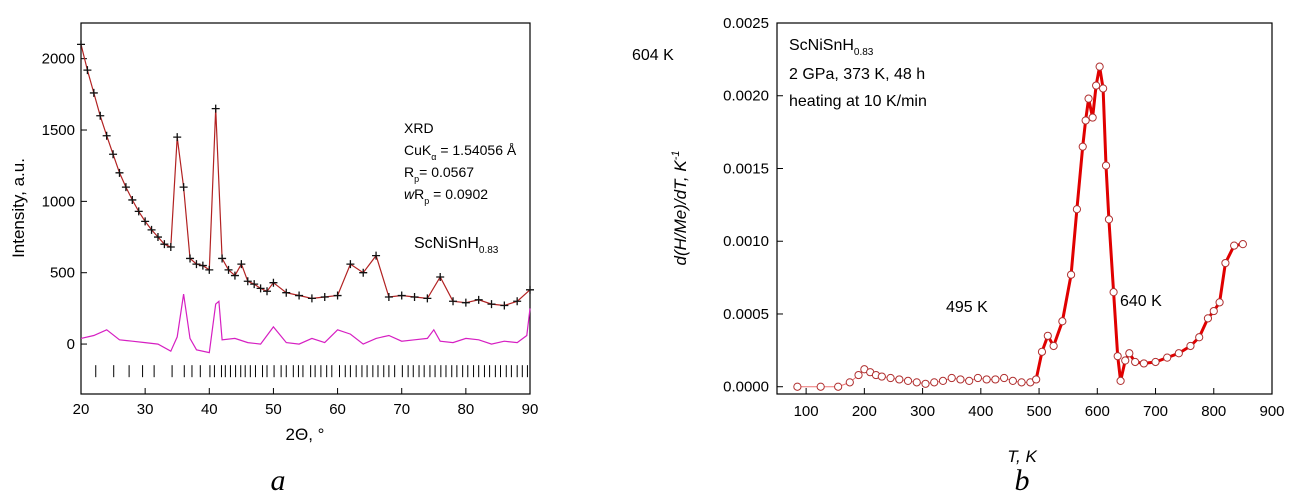 The image size is (1289, 502). Describe the element at coordinates (746, 168) in the screenshot. I see `y-tick-label: 0.0015` at that location.